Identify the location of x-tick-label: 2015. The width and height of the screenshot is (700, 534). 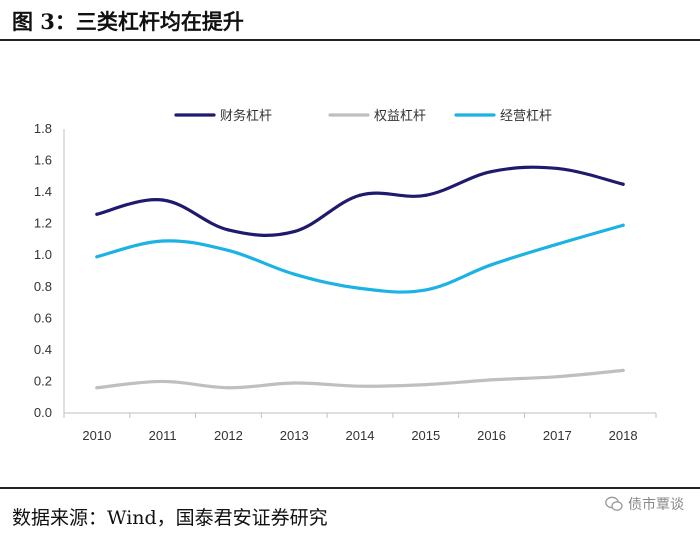
(425, 435).